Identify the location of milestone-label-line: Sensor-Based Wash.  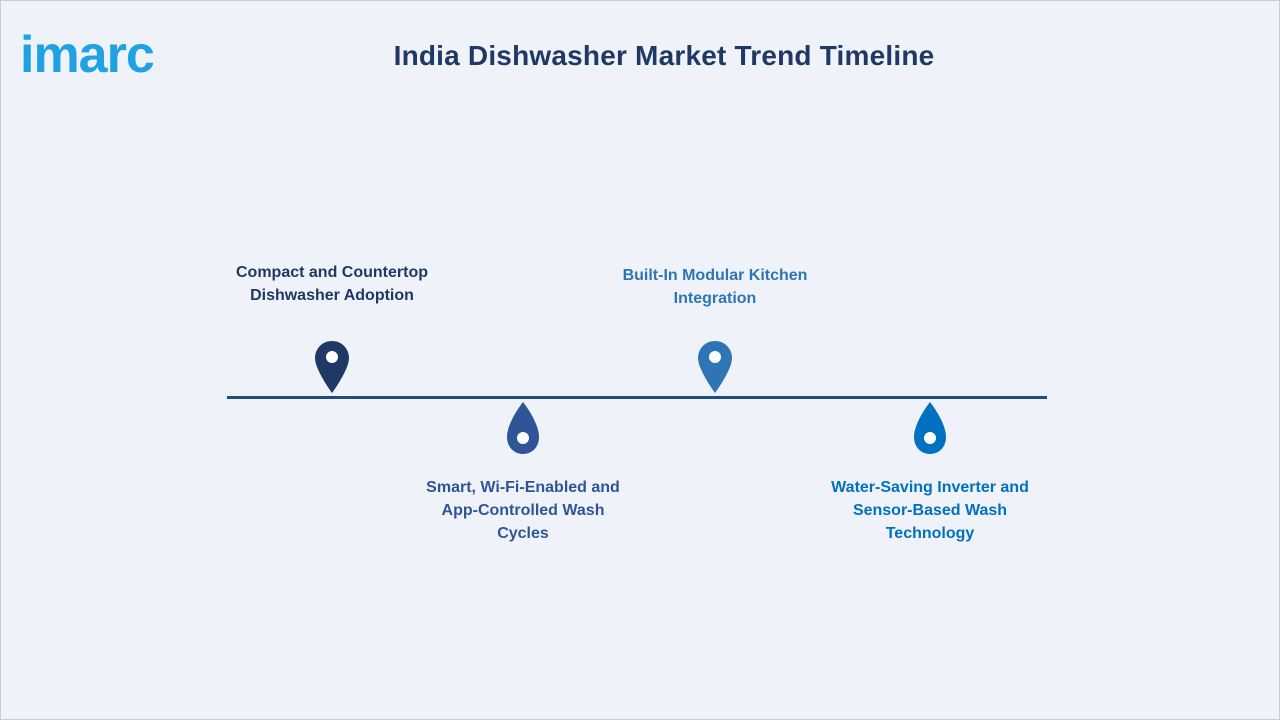
(930, 510).